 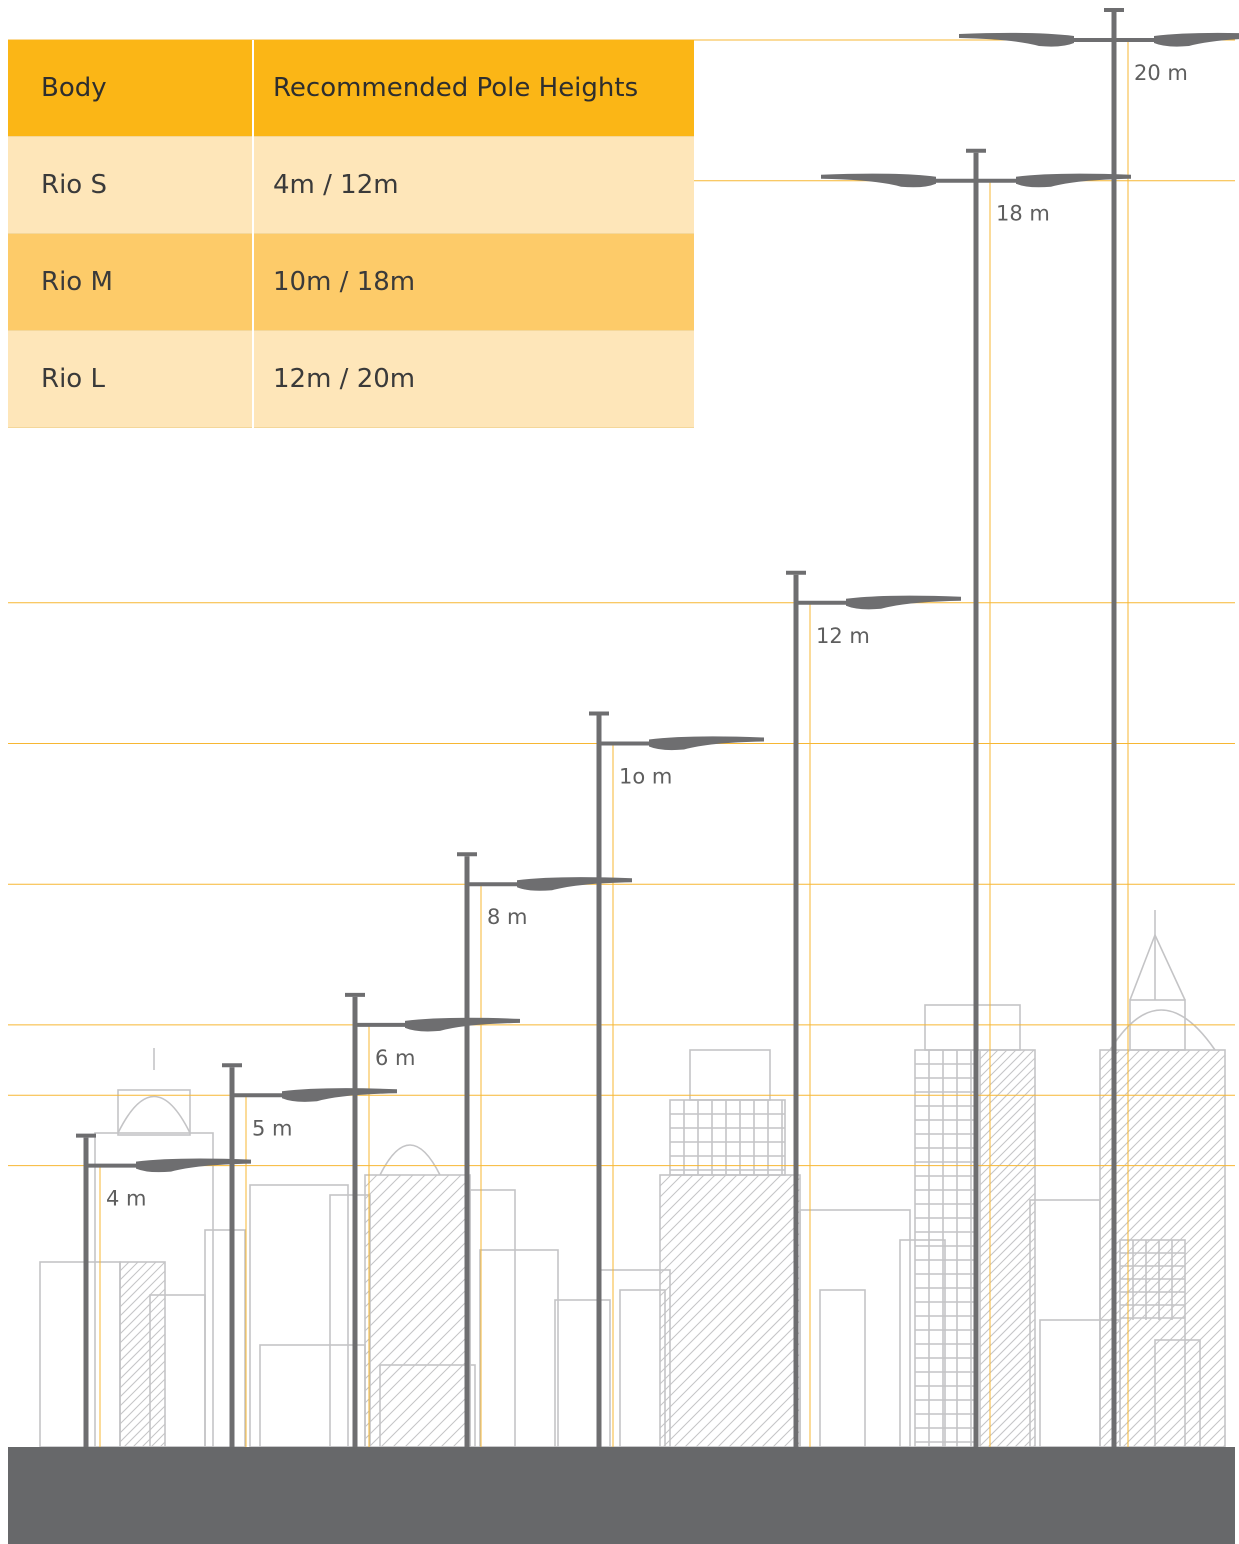 What do you see at coordinates (351, 282) in the screenshot?
I see `table-row: Rio M 10m / 18m` at bounding box center [351, 282].